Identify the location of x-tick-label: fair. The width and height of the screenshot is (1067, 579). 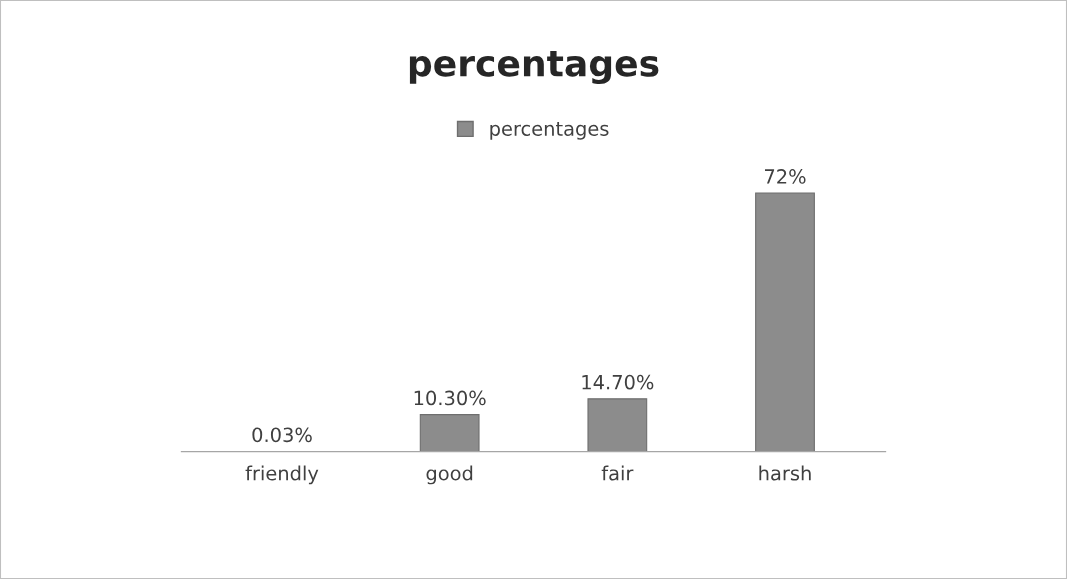
(617, 473).